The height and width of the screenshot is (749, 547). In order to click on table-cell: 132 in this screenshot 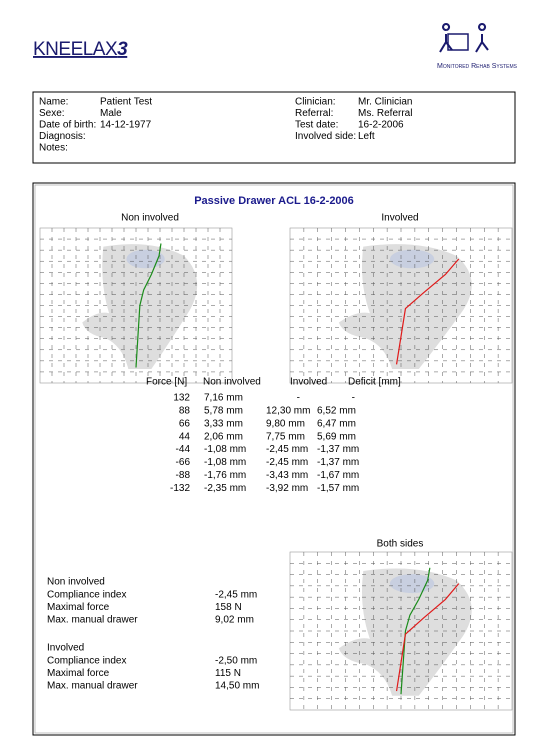, I will do `click(181, 398)`.